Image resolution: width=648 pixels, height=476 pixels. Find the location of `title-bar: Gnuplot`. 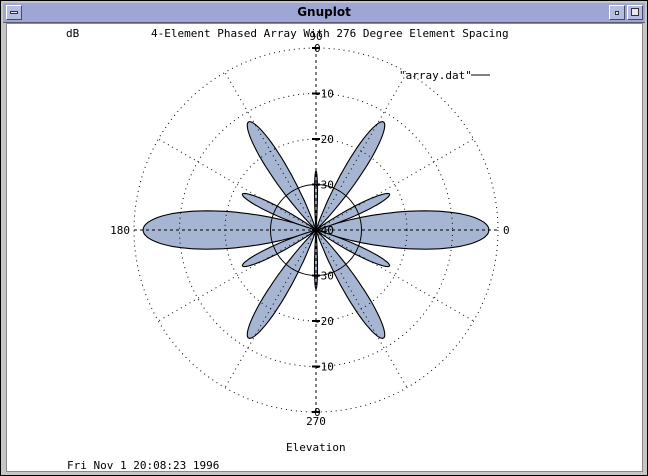

title-bar: Gnuplot is located at coordinates (324, 13).